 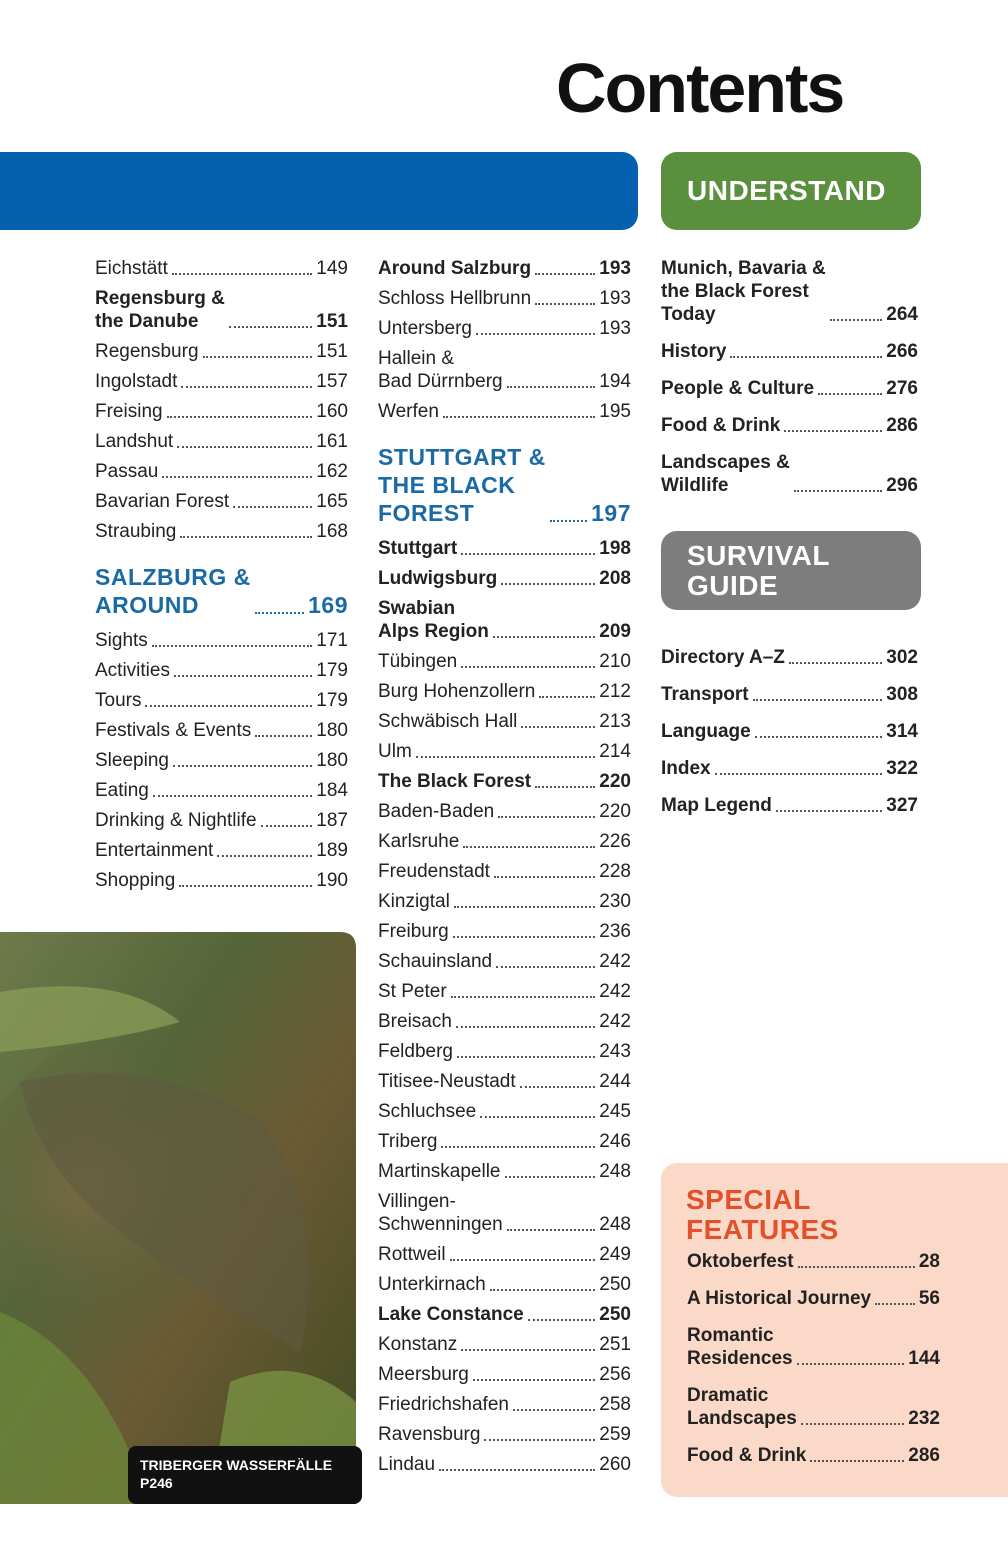 I want to click on header-bar, so click(x=319, y=191).